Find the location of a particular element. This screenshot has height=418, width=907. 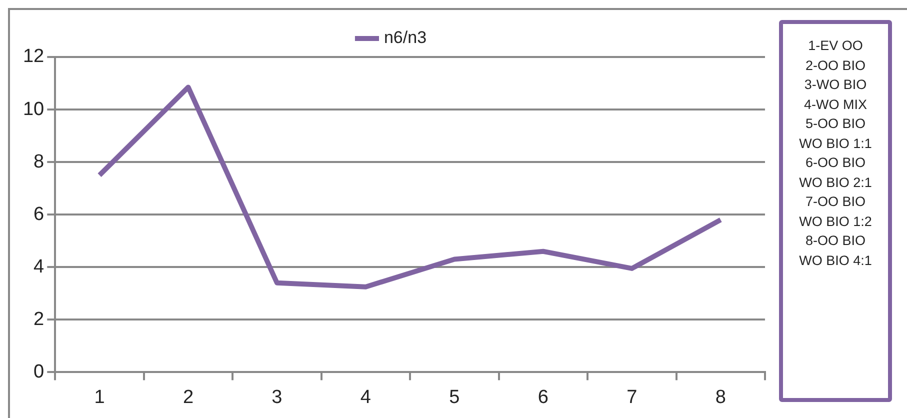

y-tick-label: 2 is located at coordinates (39, 319).